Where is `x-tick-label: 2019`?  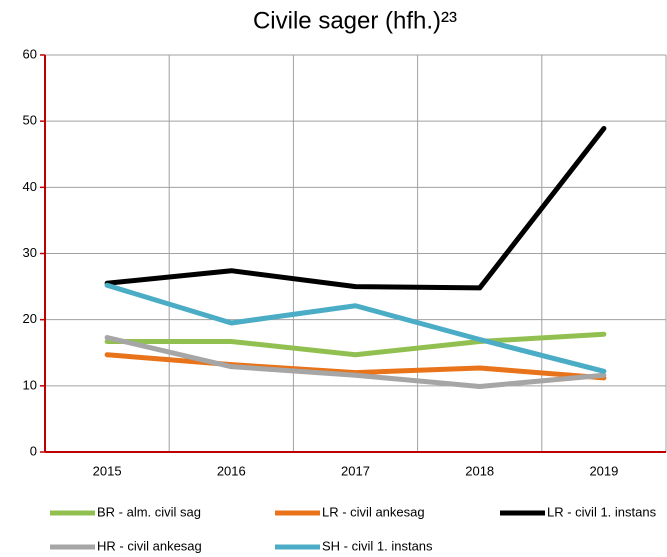
x-tick-label: 2019 is located at coordinates (603, 470).